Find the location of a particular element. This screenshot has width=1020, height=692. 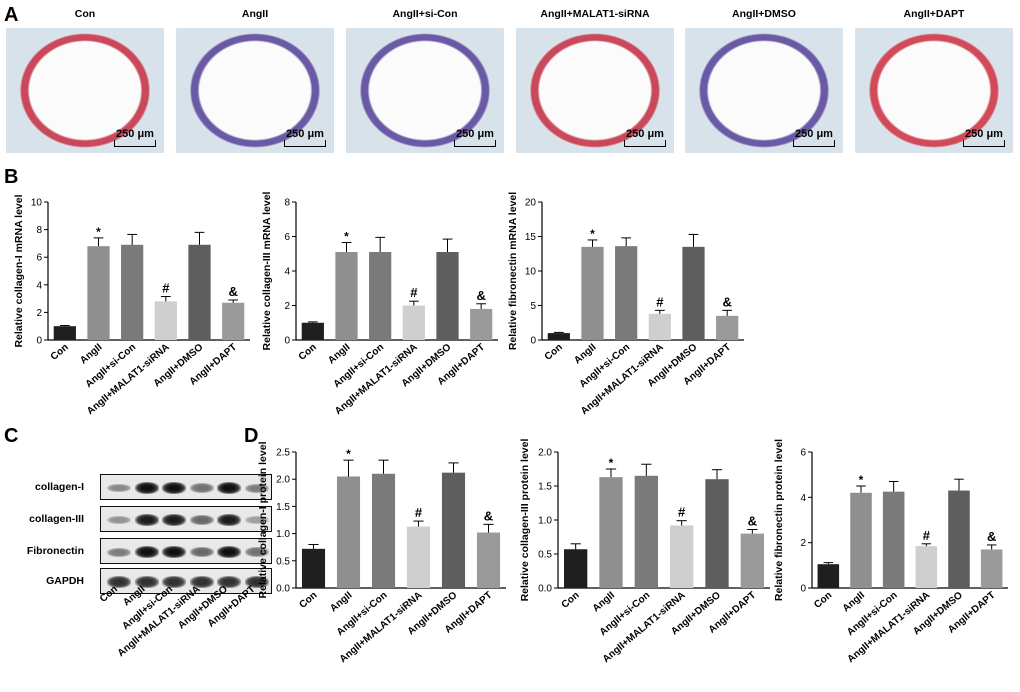

histology-title: AngII+MALAT1-siRNA is located at coordinates (595, 14).